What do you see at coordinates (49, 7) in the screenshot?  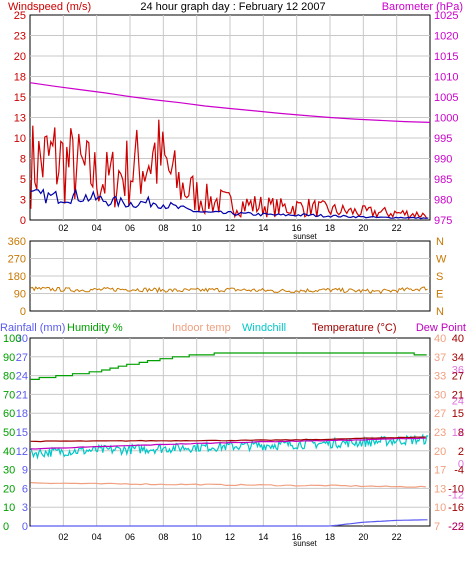 I see `left-axis-title-windspeed: Windspeed (m/s)` at bounding box center [49, 7].